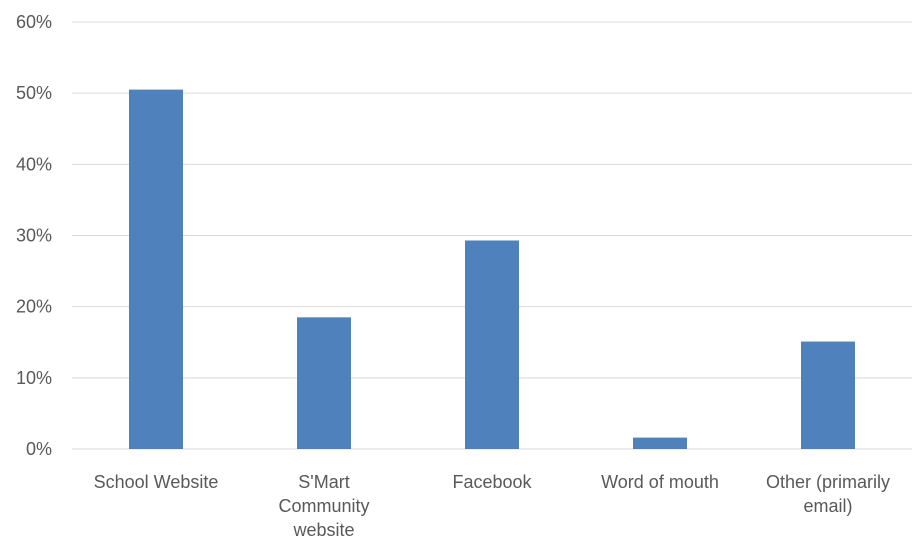 This screenshot has width=917, height=547. What do you see at coordinates (39, 449) in the screenshot?
I see `y-tick-label: 0%` at bounding box center [39, 449].